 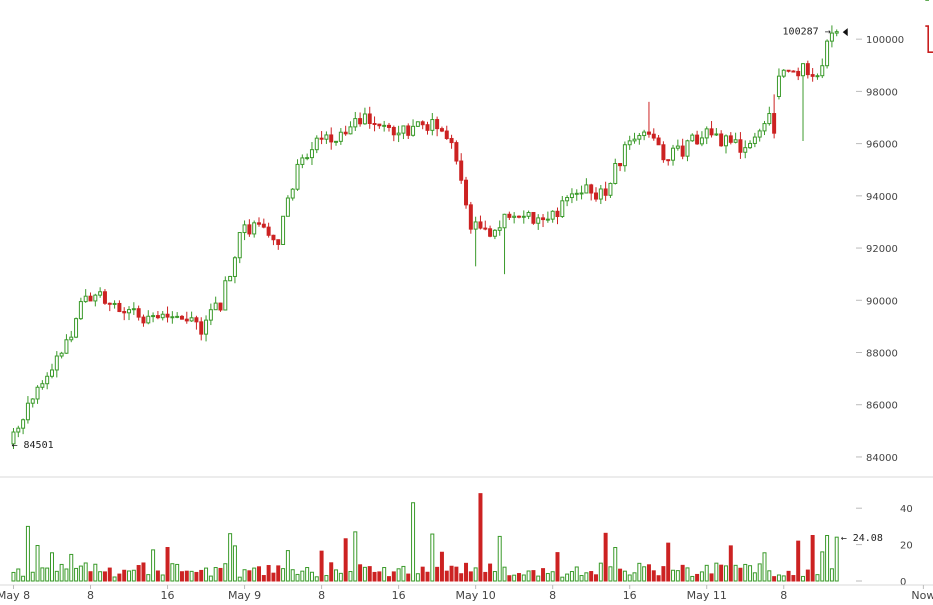 What do you see at coordinates (807, 32) in the screenshot?
I see `last-price-label: 100287 →` at bounding box center [807, 32].